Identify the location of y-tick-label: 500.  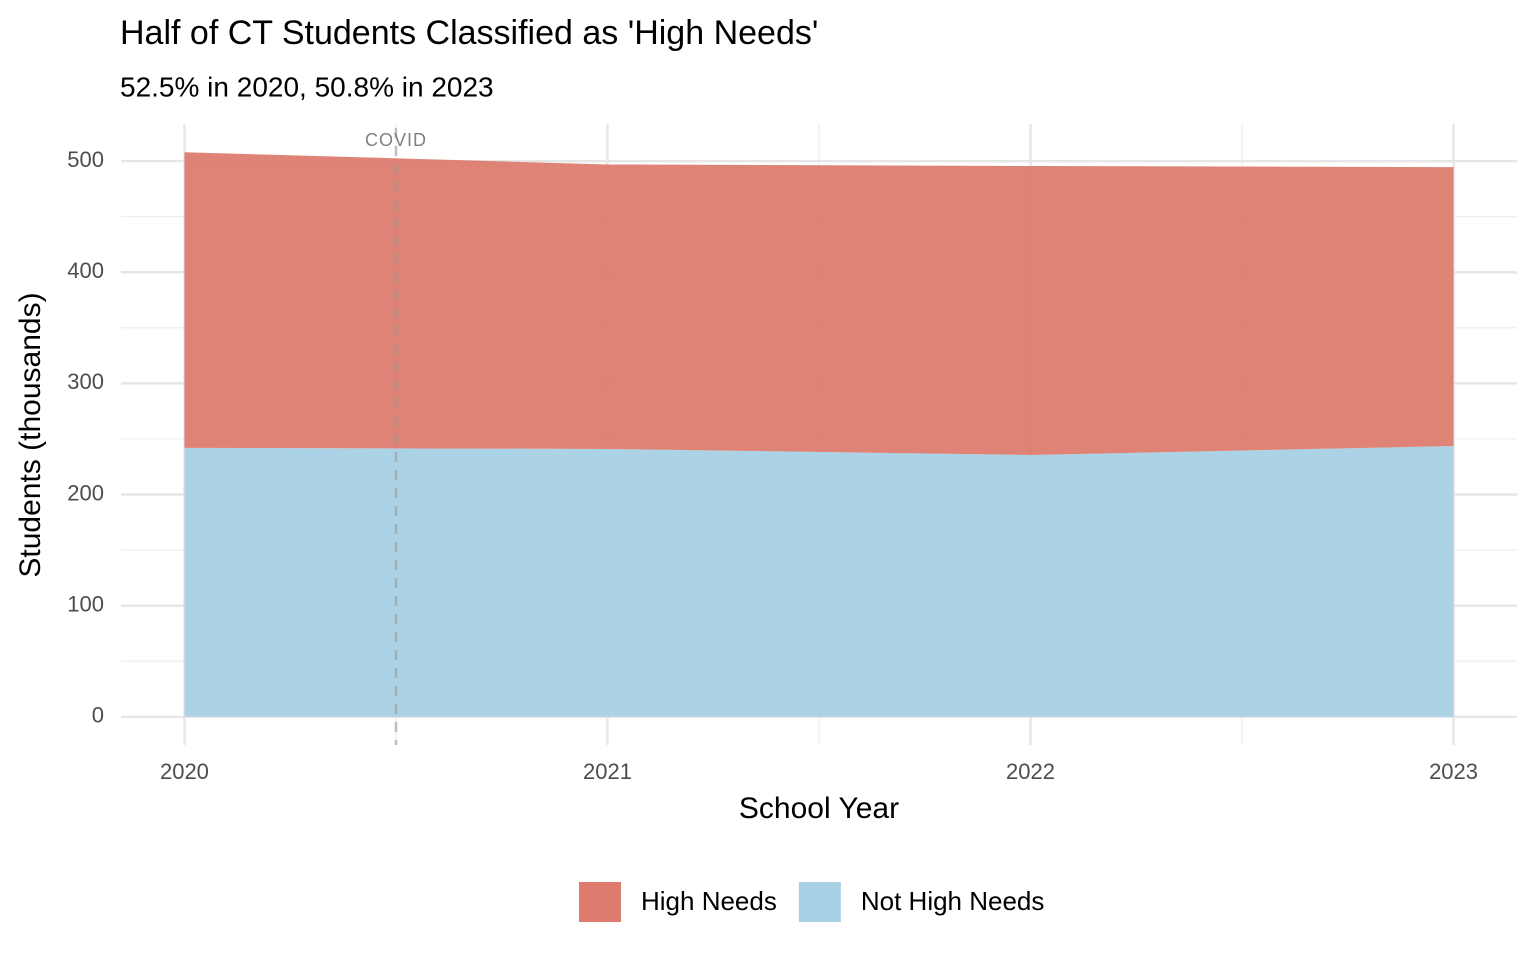
(85, 159).